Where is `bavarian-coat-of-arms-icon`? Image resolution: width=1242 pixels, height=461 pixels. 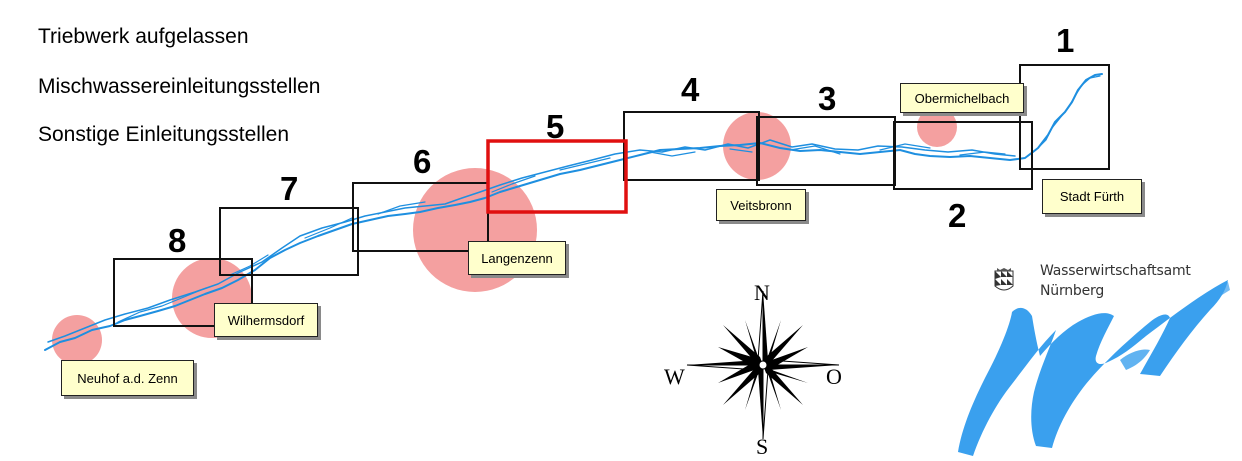
bavarian-coat-of-arms-icon is located at coordinates (1004, 279).